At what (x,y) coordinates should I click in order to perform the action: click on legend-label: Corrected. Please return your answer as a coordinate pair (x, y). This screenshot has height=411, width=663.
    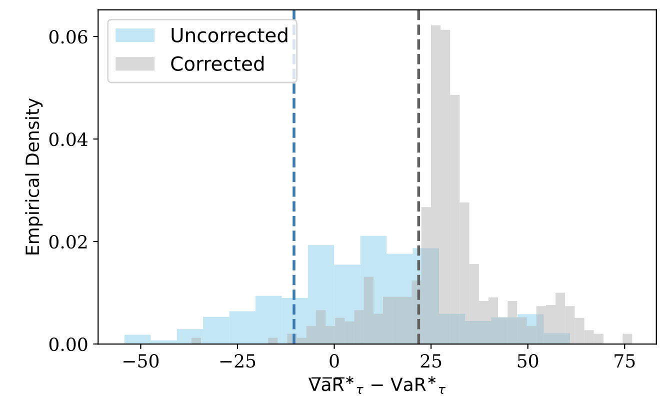
    Looking at the image, I should click on (217, 63).